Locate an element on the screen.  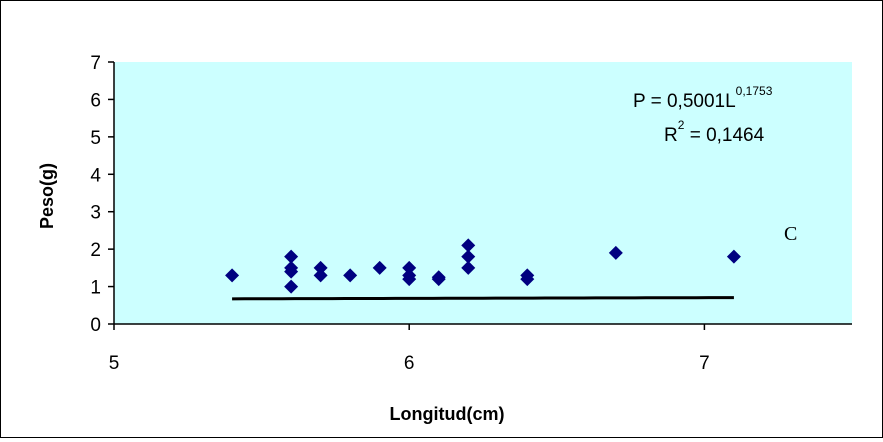
r-squared-value: = 0,1464 is located at coordinates (724, 135).